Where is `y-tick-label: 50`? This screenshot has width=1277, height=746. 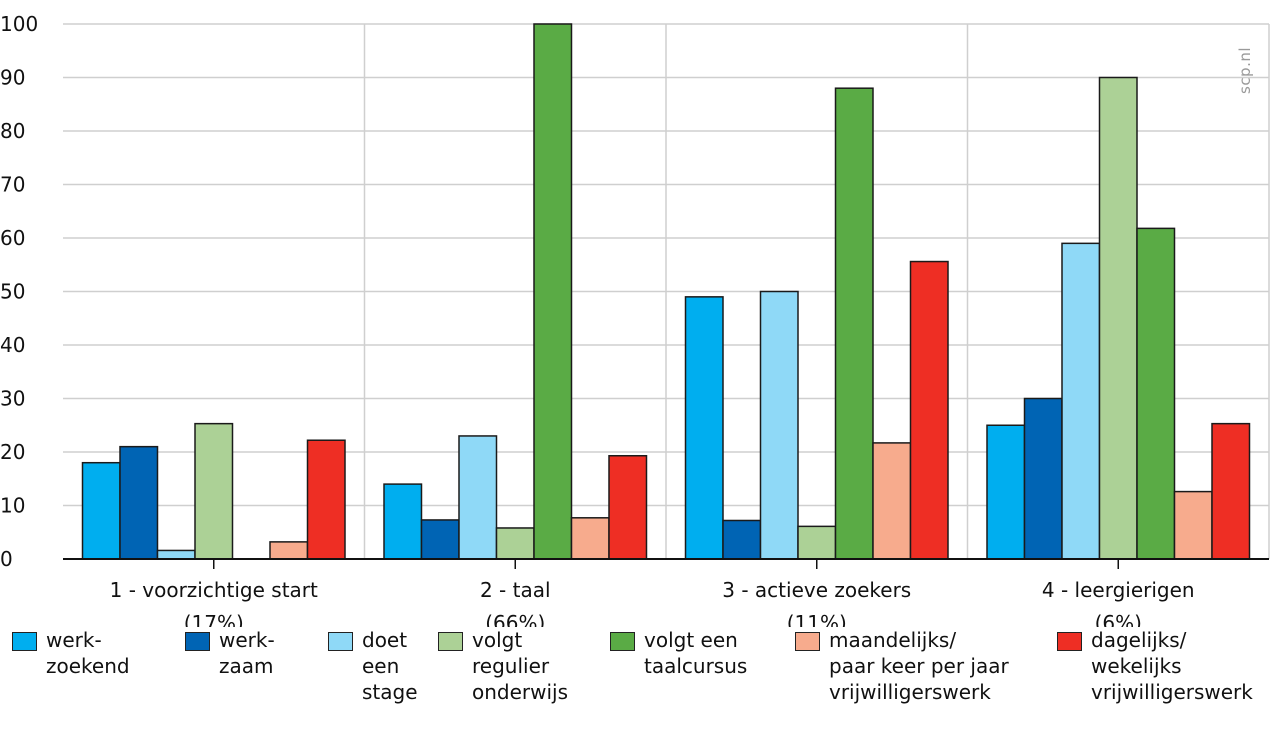 y-tick-label: 50 is located at coordinates (12, 292).